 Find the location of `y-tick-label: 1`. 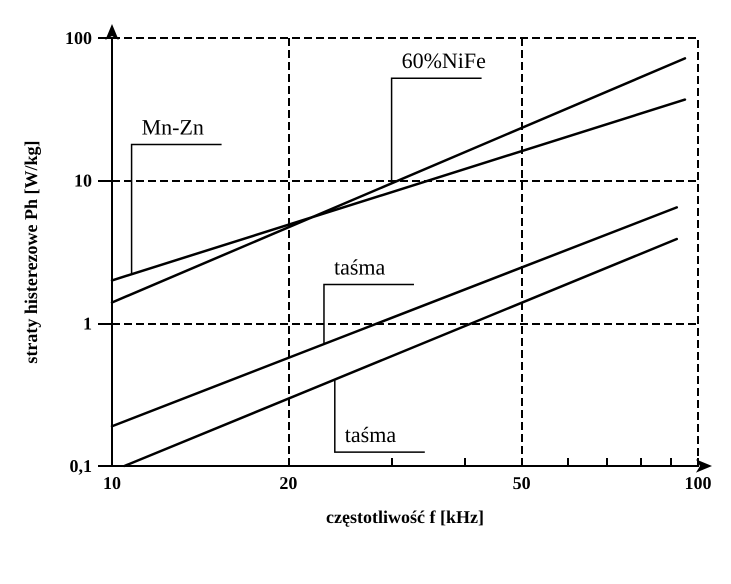

y-tick-label: 1 is located at coordinates (87, 323).